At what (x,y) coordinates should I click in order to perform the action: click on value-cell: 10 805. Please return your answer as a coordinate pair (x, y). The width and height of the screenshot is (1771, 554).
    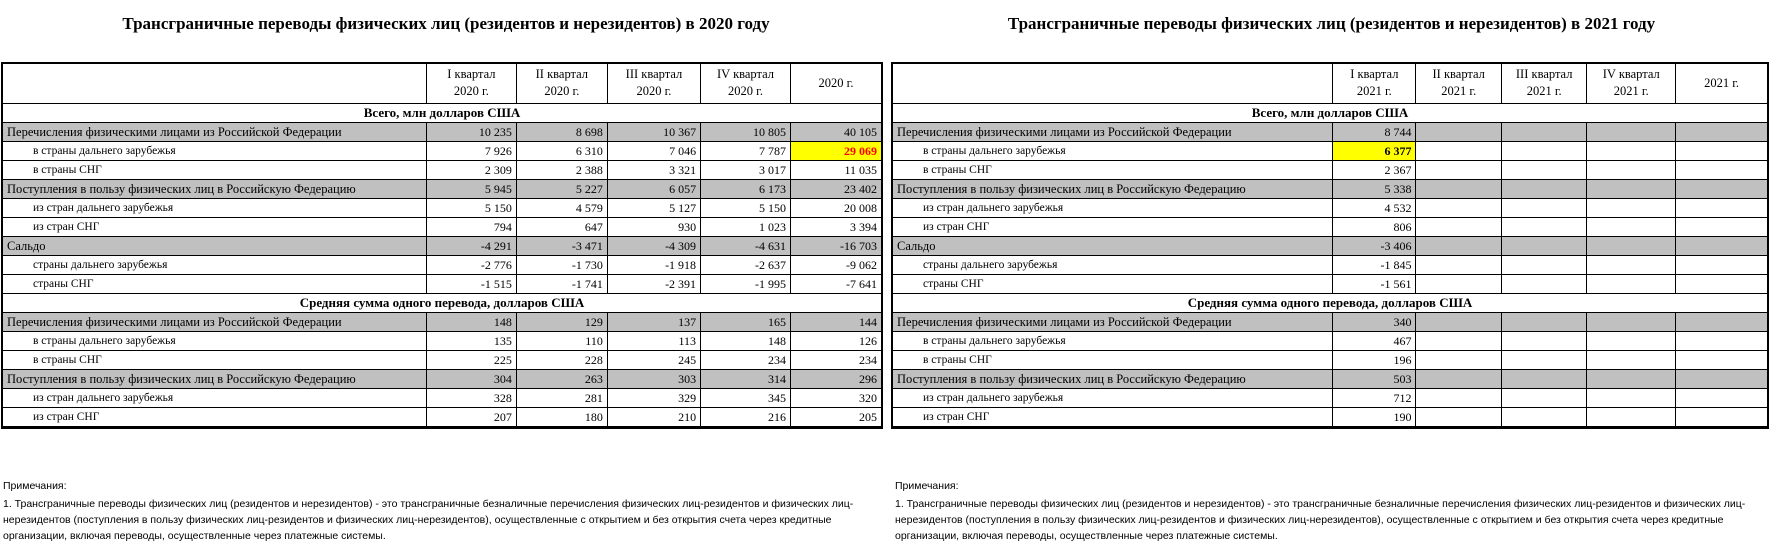
    Looking at the image, I should click on (745, 132).